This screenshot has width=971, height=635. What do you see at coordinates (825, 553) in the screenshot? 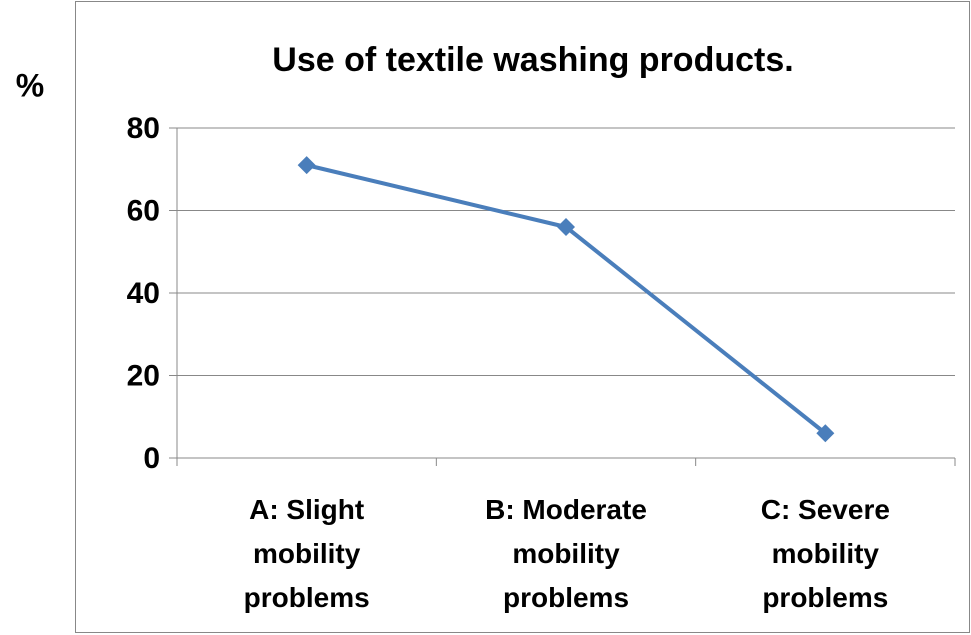
I see `x-tick-label: C: Severe mobility problems` at bounding box center [825, 553].